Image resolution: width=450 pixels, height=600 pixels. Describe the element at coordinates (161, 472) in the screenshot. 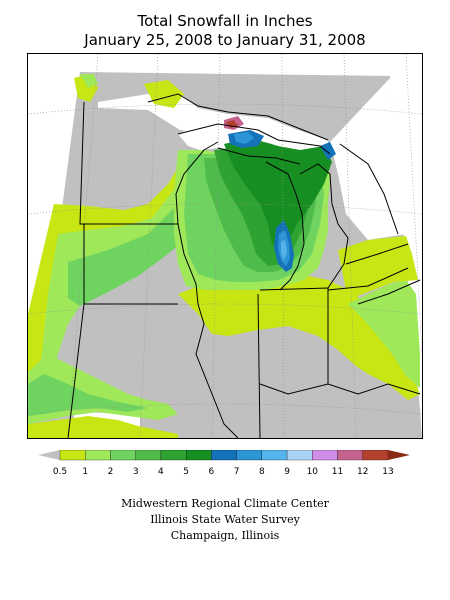

I see `legend-tick-label: 4` at that location.